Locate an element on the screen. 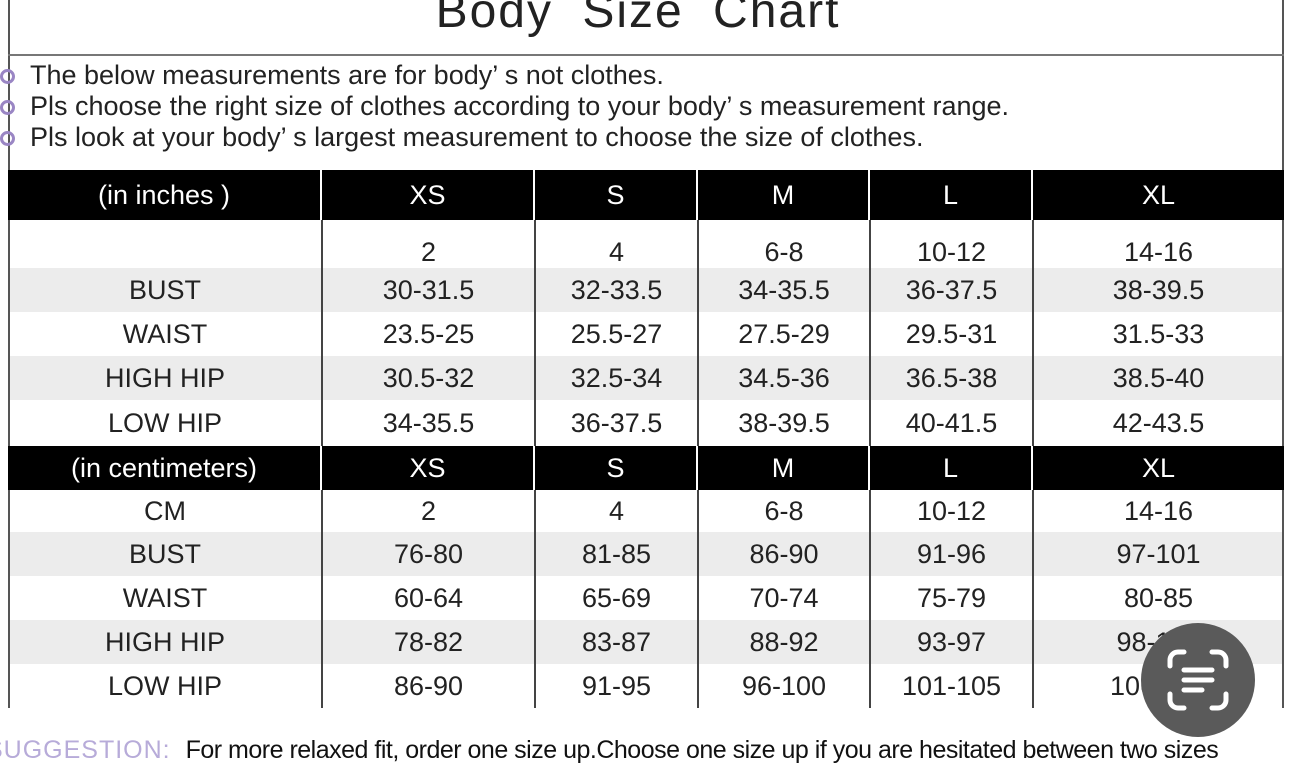  header-cell: (in inches ) is located at coordinates (165, 195).